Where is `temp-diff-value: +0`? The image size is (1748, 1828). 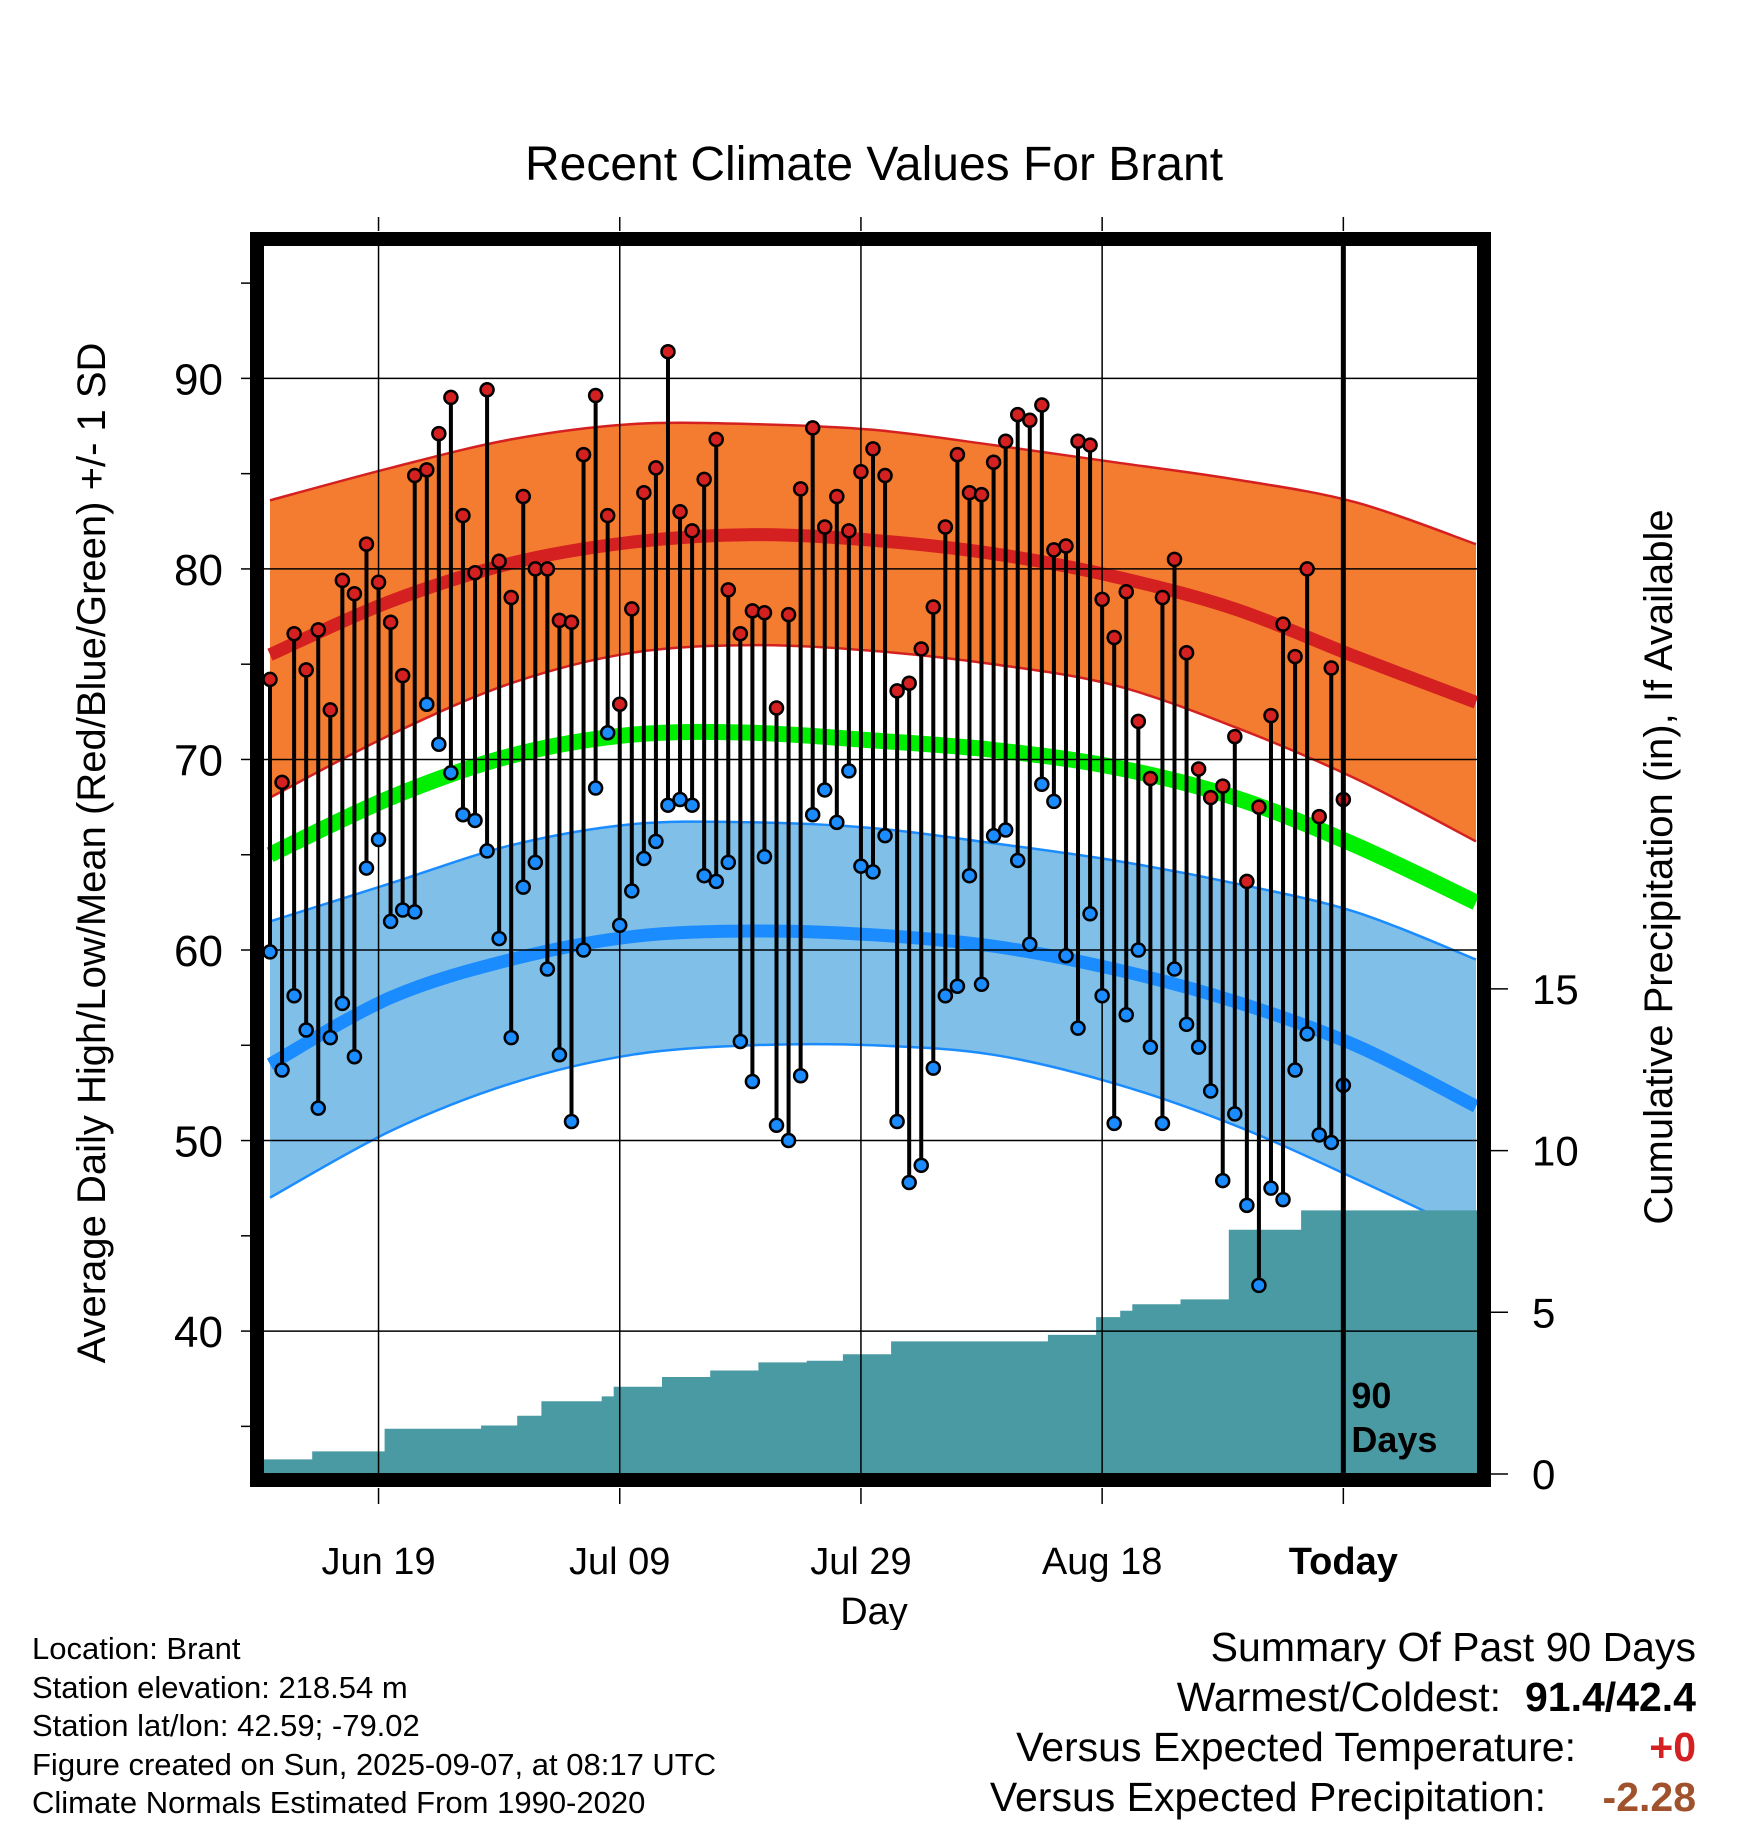
temp-diff-value: +0 is located at coordinates (1672, 1747).